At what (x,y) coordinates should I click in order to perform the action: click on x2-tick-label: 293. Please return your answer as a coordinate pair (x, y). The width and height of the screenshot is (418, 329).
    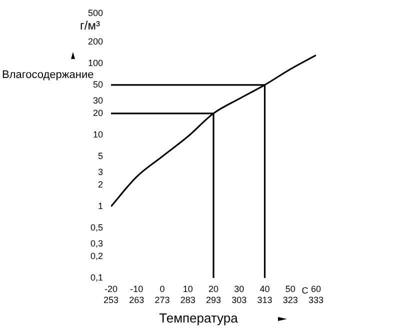
    Looking at the image, I should click on (214, 299).